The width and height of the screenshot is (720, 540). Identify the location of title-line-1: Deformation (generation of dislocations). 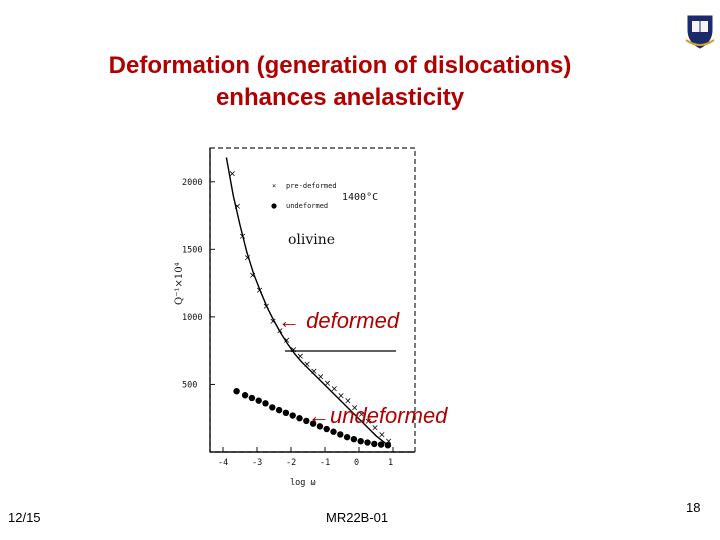
(340, 65).